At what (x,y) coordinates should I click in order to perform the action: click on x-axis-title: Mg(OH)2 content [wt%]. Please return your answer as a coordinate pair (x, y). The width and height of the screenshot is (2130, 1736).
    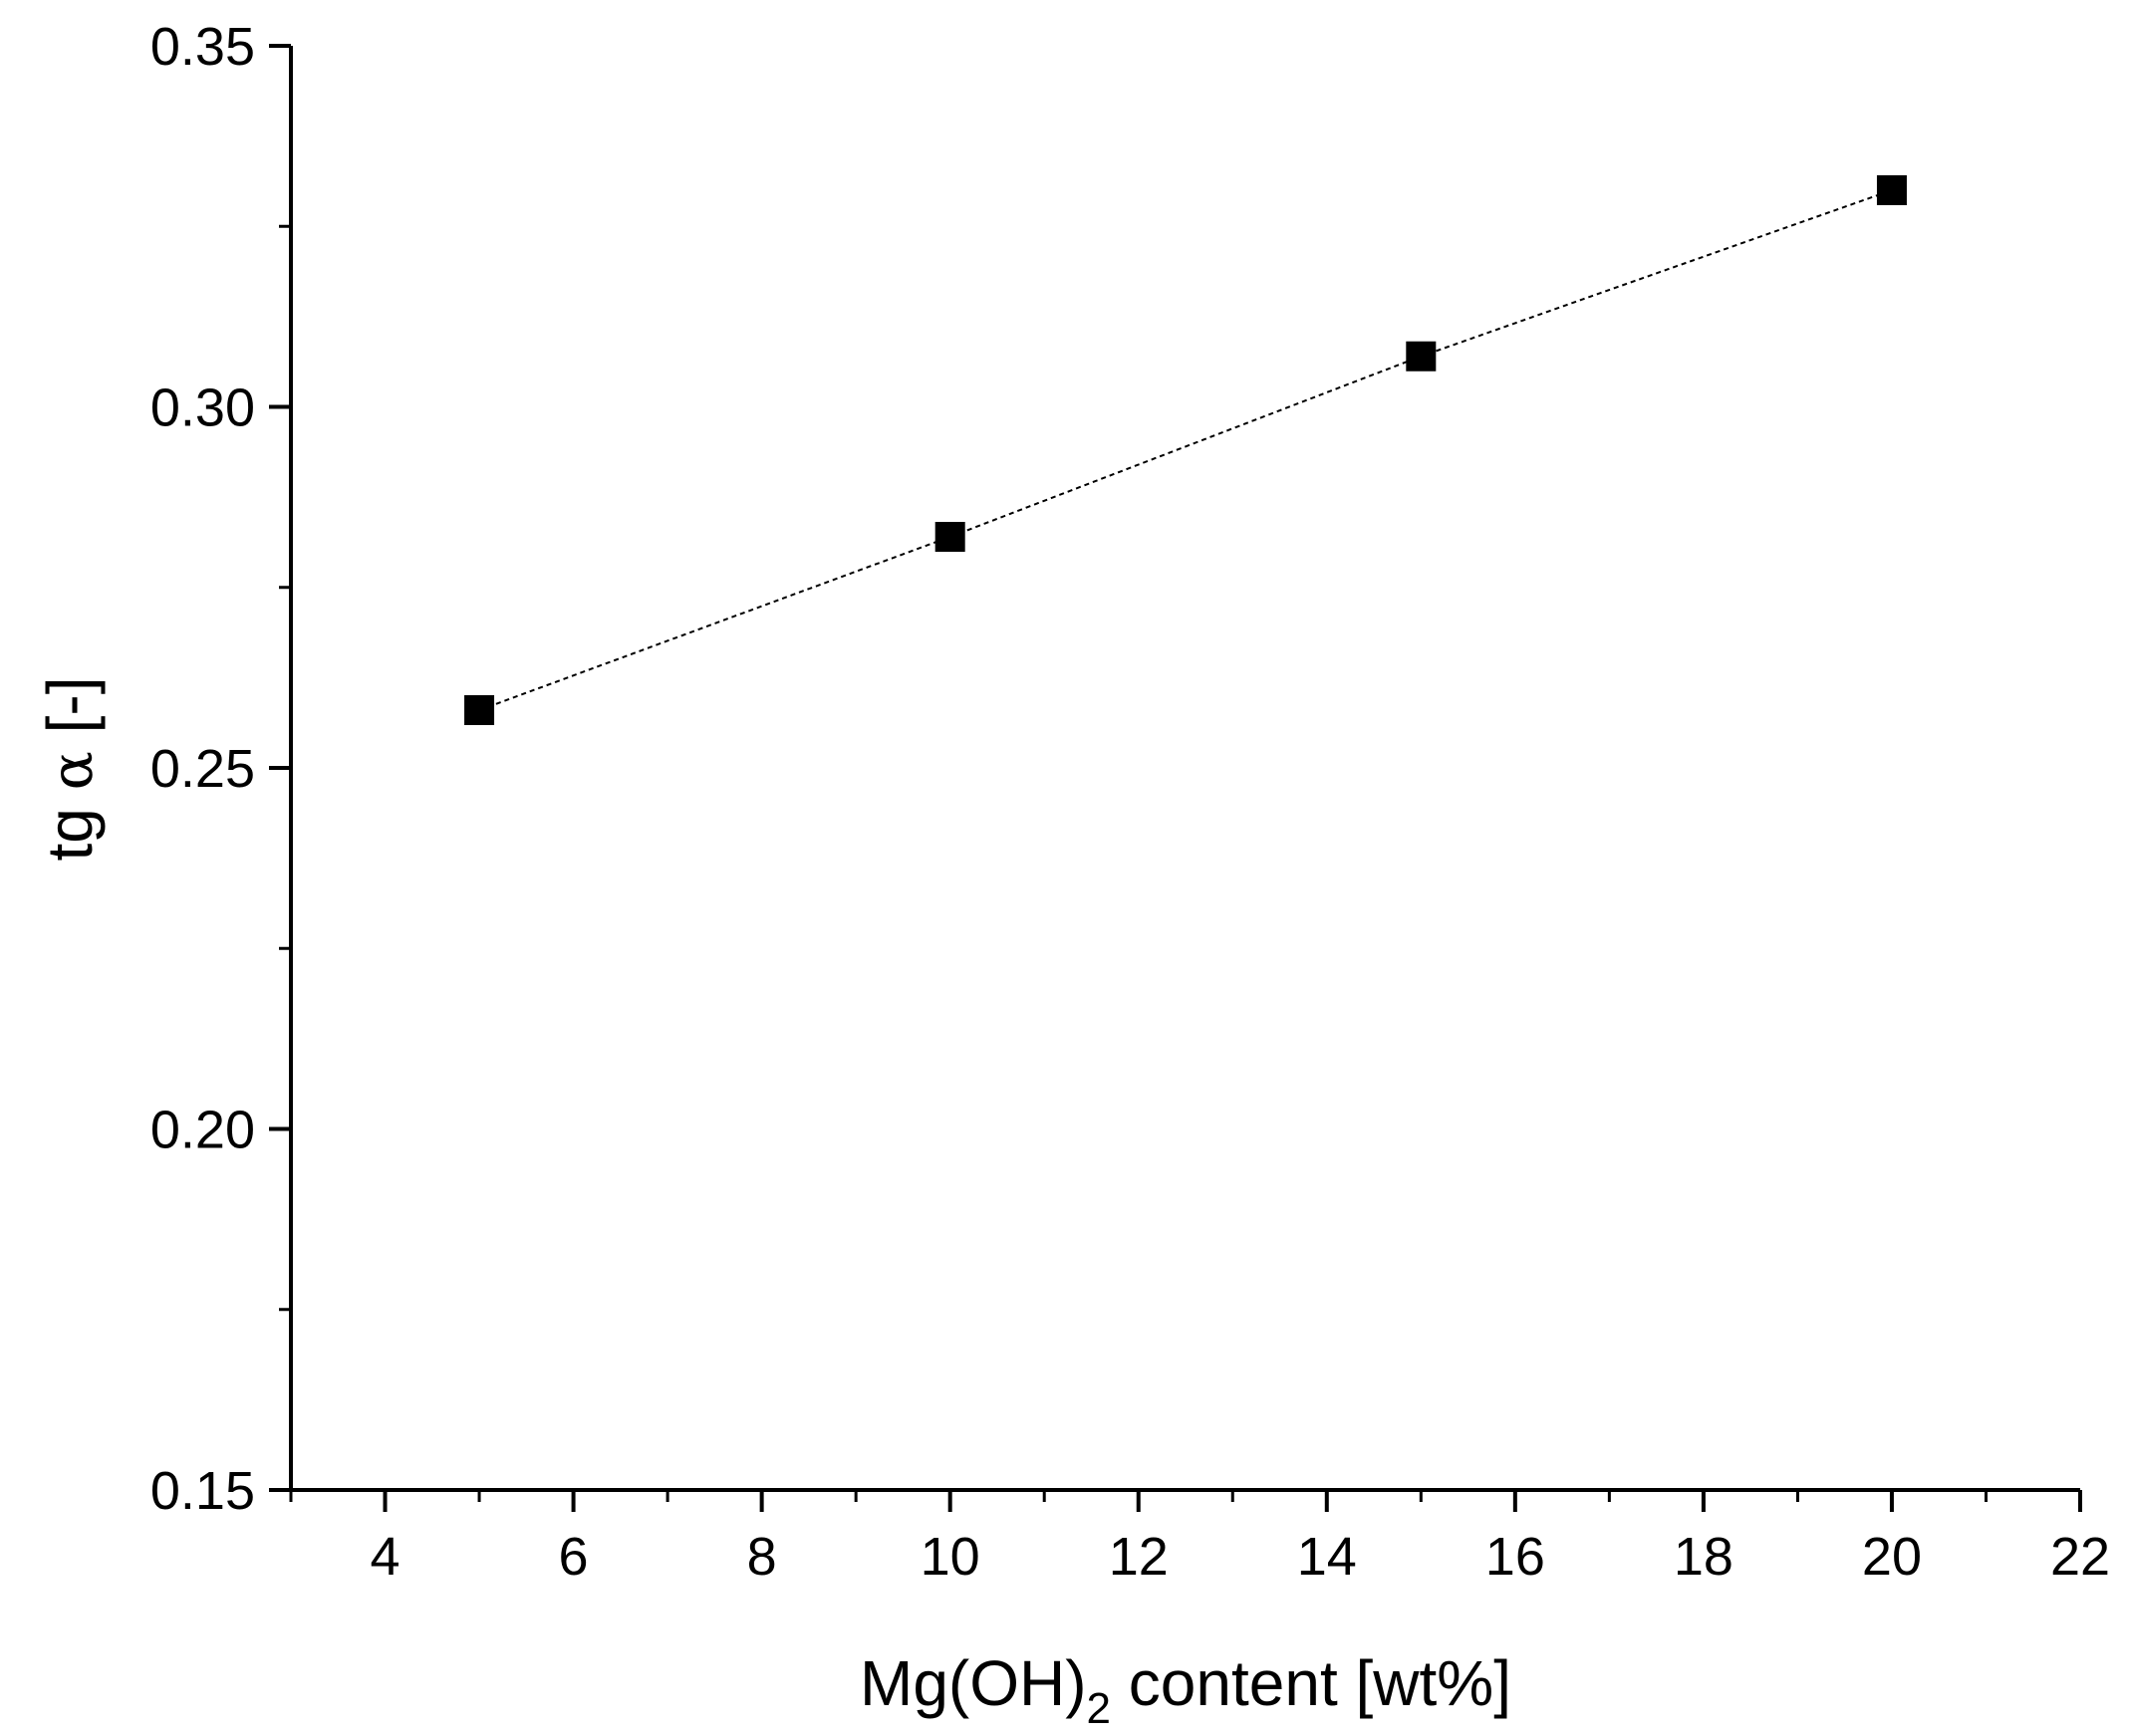
    Looking at the image, I should click on (1185, 1690).